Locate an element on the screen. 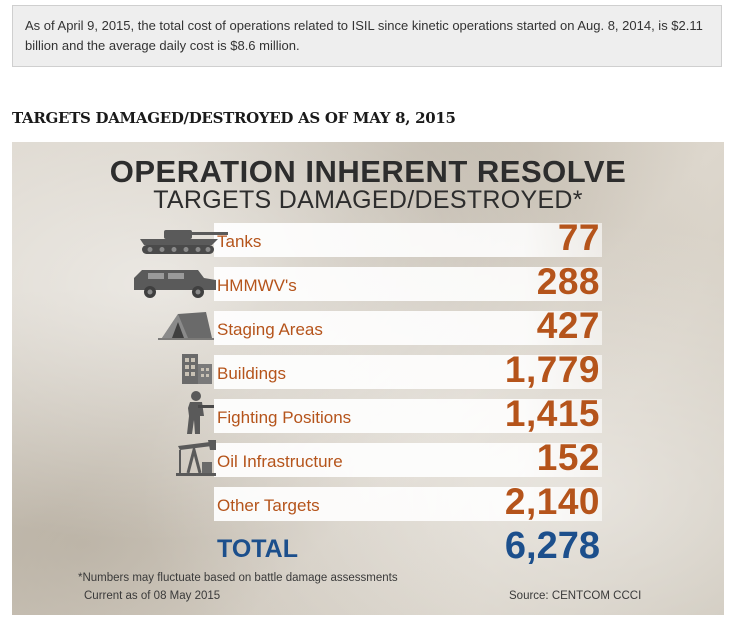 Image resolution: width=734 pixels, height=623 pixels. row-value: 77 is located at coordinates (578, 237).